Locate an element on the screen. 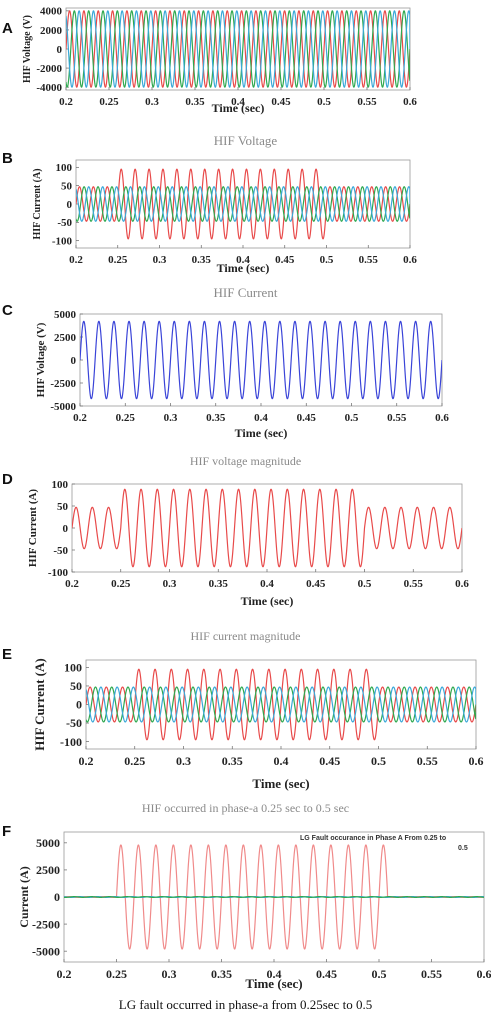  caption-c: HIF voltage magnitude is located at coordinates (245, 461).